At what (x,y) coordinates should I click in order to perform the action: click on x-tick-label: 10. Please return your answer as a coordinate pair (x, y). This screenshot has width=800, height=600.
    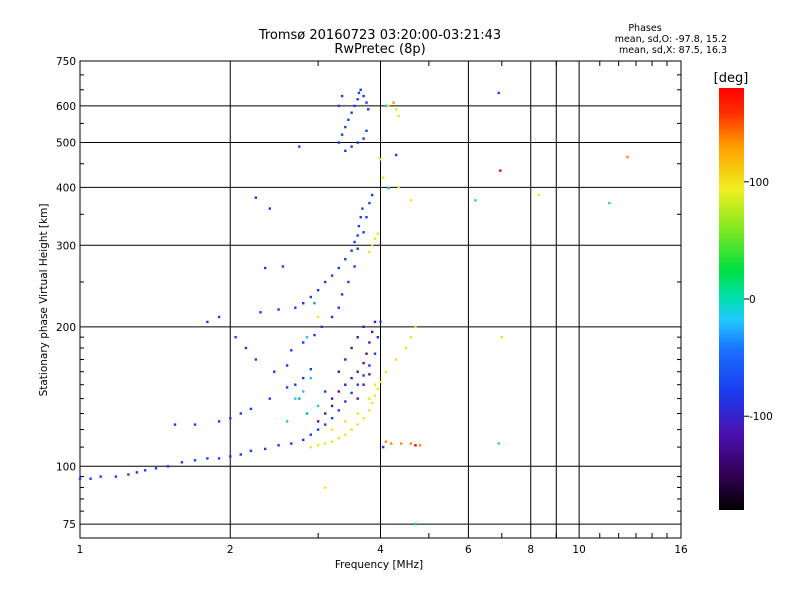
    Looking at the image, I should click on (578, 550).